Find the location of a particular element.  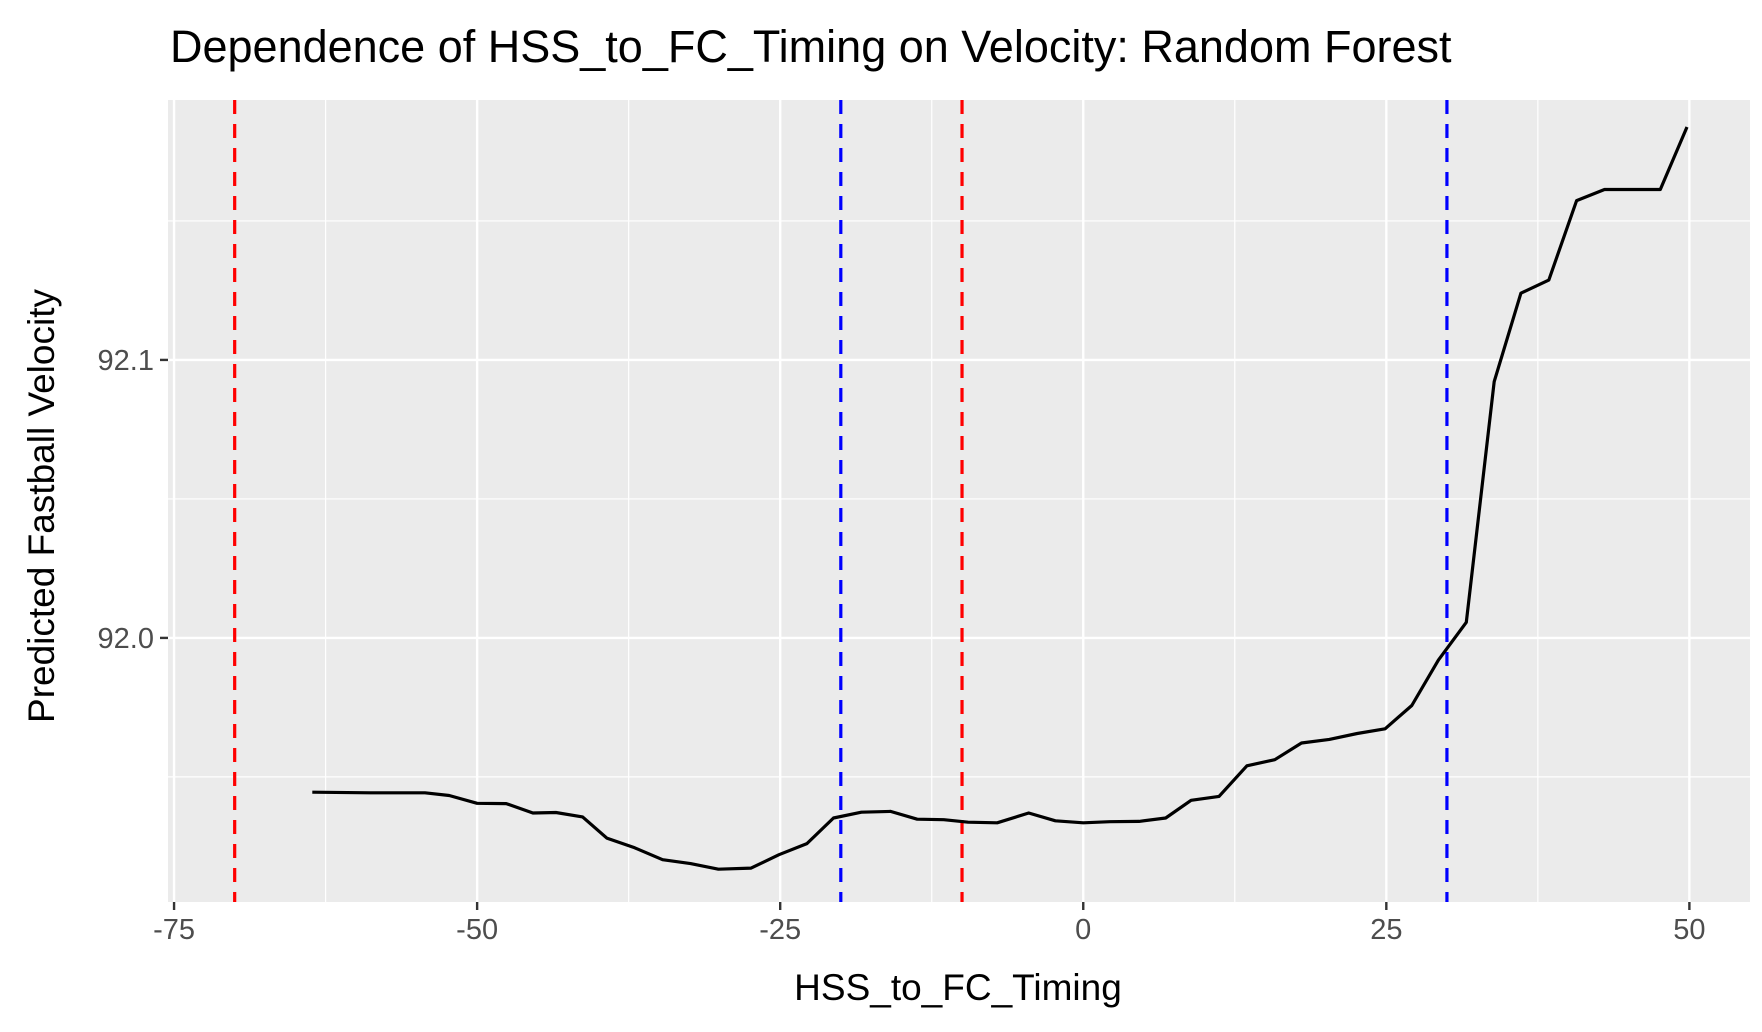

y-tick-label: 92.1 is located at coordinates (126, 361).